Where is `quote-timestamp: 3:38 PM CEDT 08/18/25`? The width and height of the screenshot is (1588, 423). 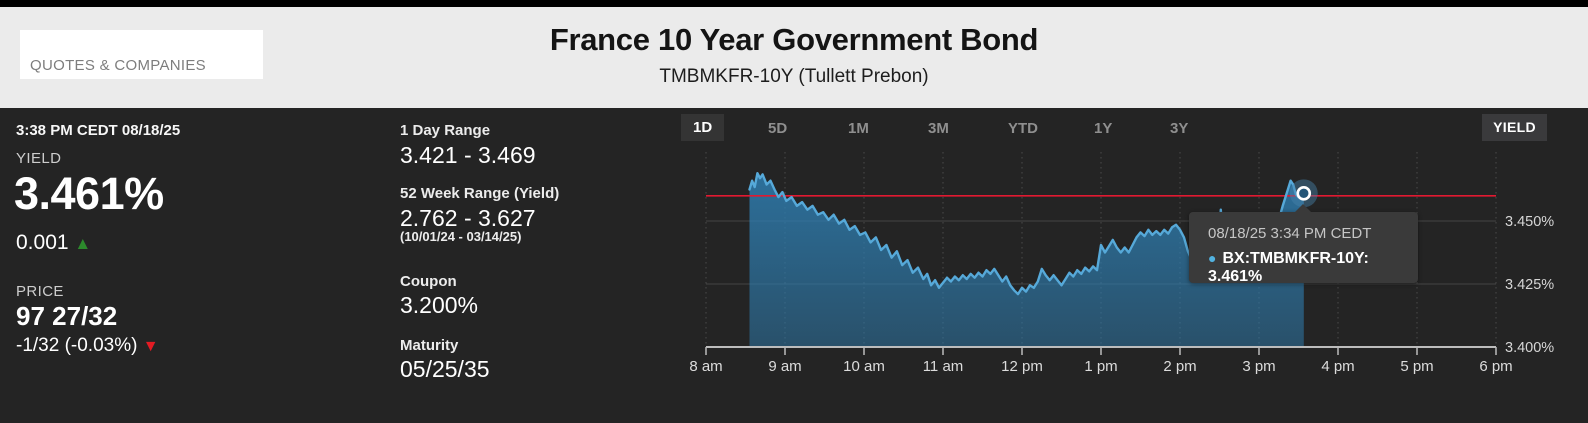
quote-timestamp: 3:38 PM CEDT 08/18/25 is located at coordinates (98, 130).